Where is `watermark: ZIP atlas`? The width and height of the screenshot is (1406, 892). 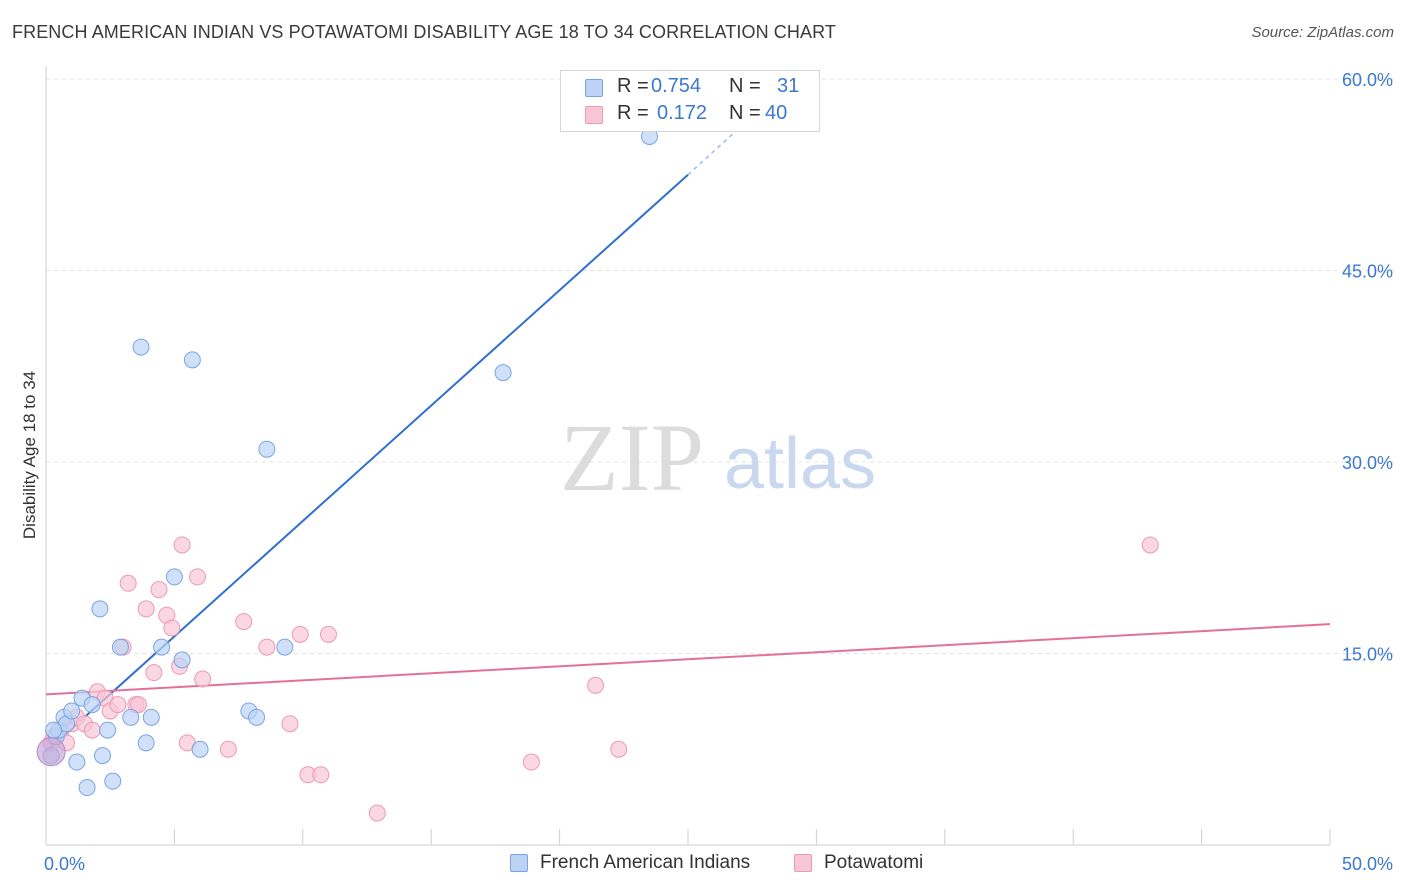
watermark: ZIP atlas is located at coordinates (718, 457).